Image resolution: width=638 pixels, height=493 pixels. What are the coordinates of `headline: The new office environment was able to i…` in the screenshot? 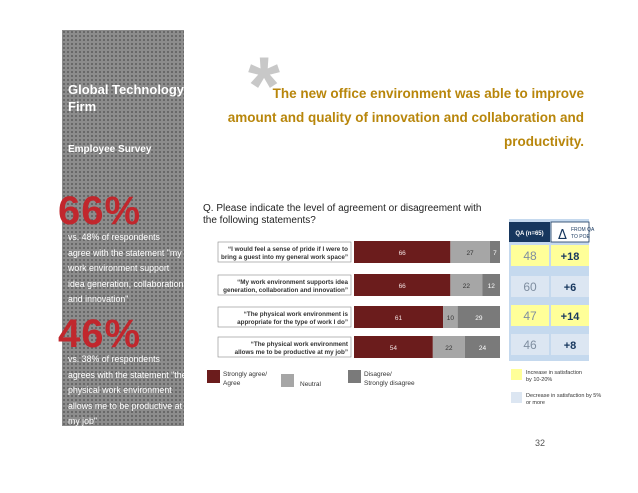 It's located at (405, 117).